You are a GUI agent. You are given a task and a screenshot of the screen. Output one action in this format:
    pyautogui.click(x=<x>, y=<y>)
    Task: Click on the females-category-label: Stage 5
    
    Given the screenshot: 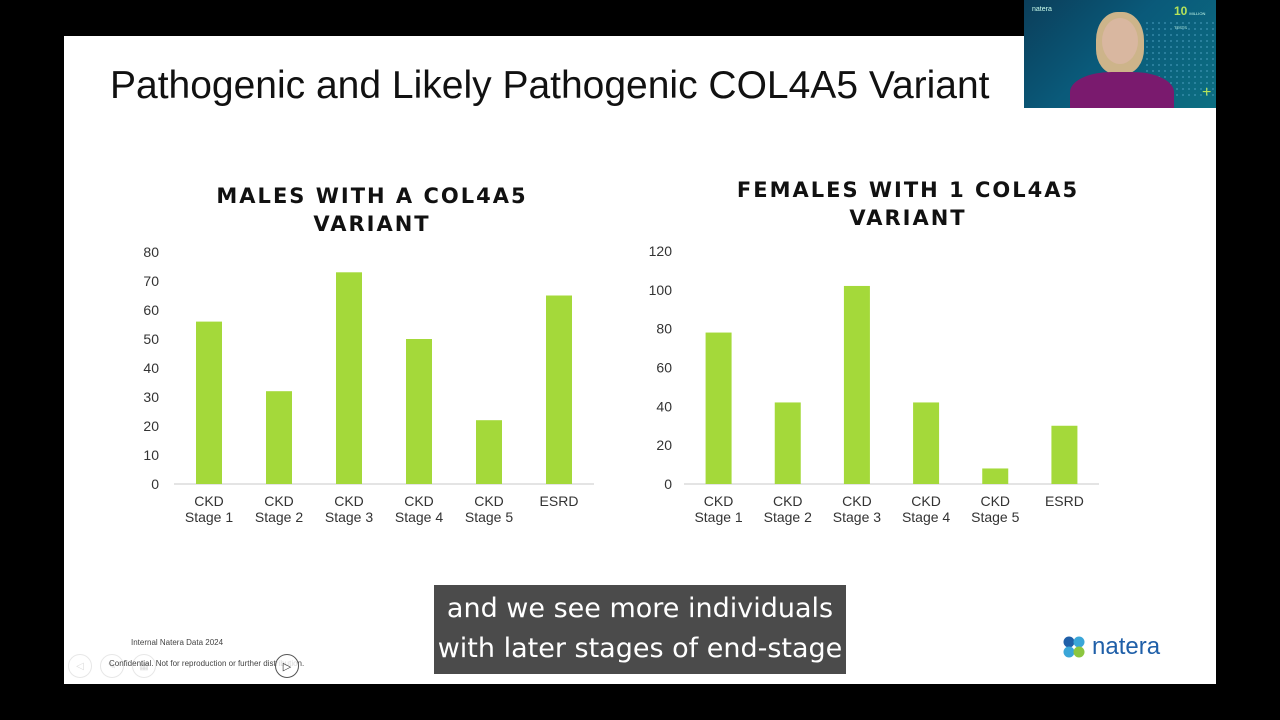 What is the action you would take?
    pyautogui.click(x=995, y=517)
    